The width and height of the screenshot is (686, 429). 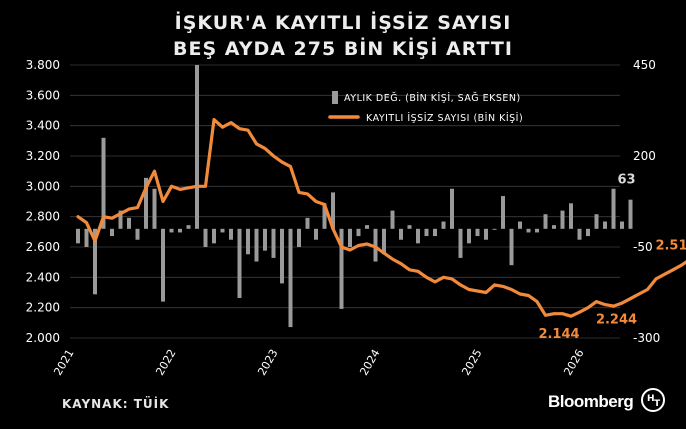 What do you see at coordinates (63, 362) in the screenshot?
I see `x-tick-label: 2021` at bounding box center [63, 362].